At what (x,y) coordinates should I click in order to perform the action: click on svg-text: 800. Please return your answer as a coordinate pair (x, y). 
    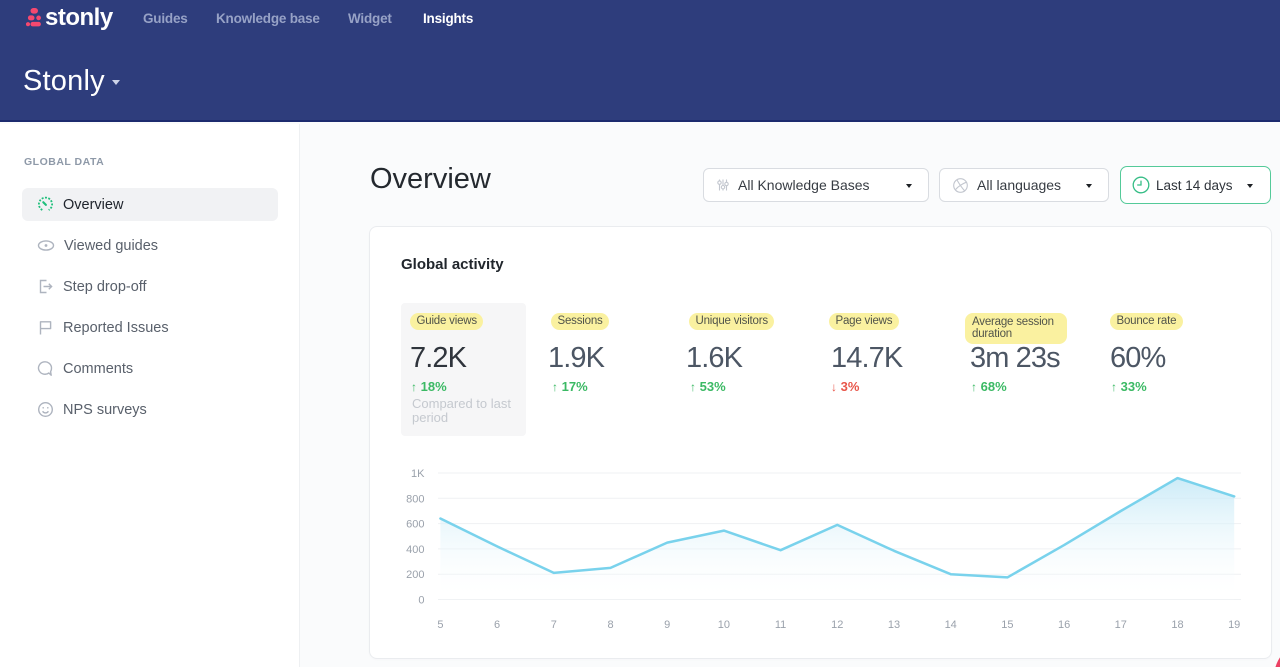
    Looking at the image, I should click on (415, 499).